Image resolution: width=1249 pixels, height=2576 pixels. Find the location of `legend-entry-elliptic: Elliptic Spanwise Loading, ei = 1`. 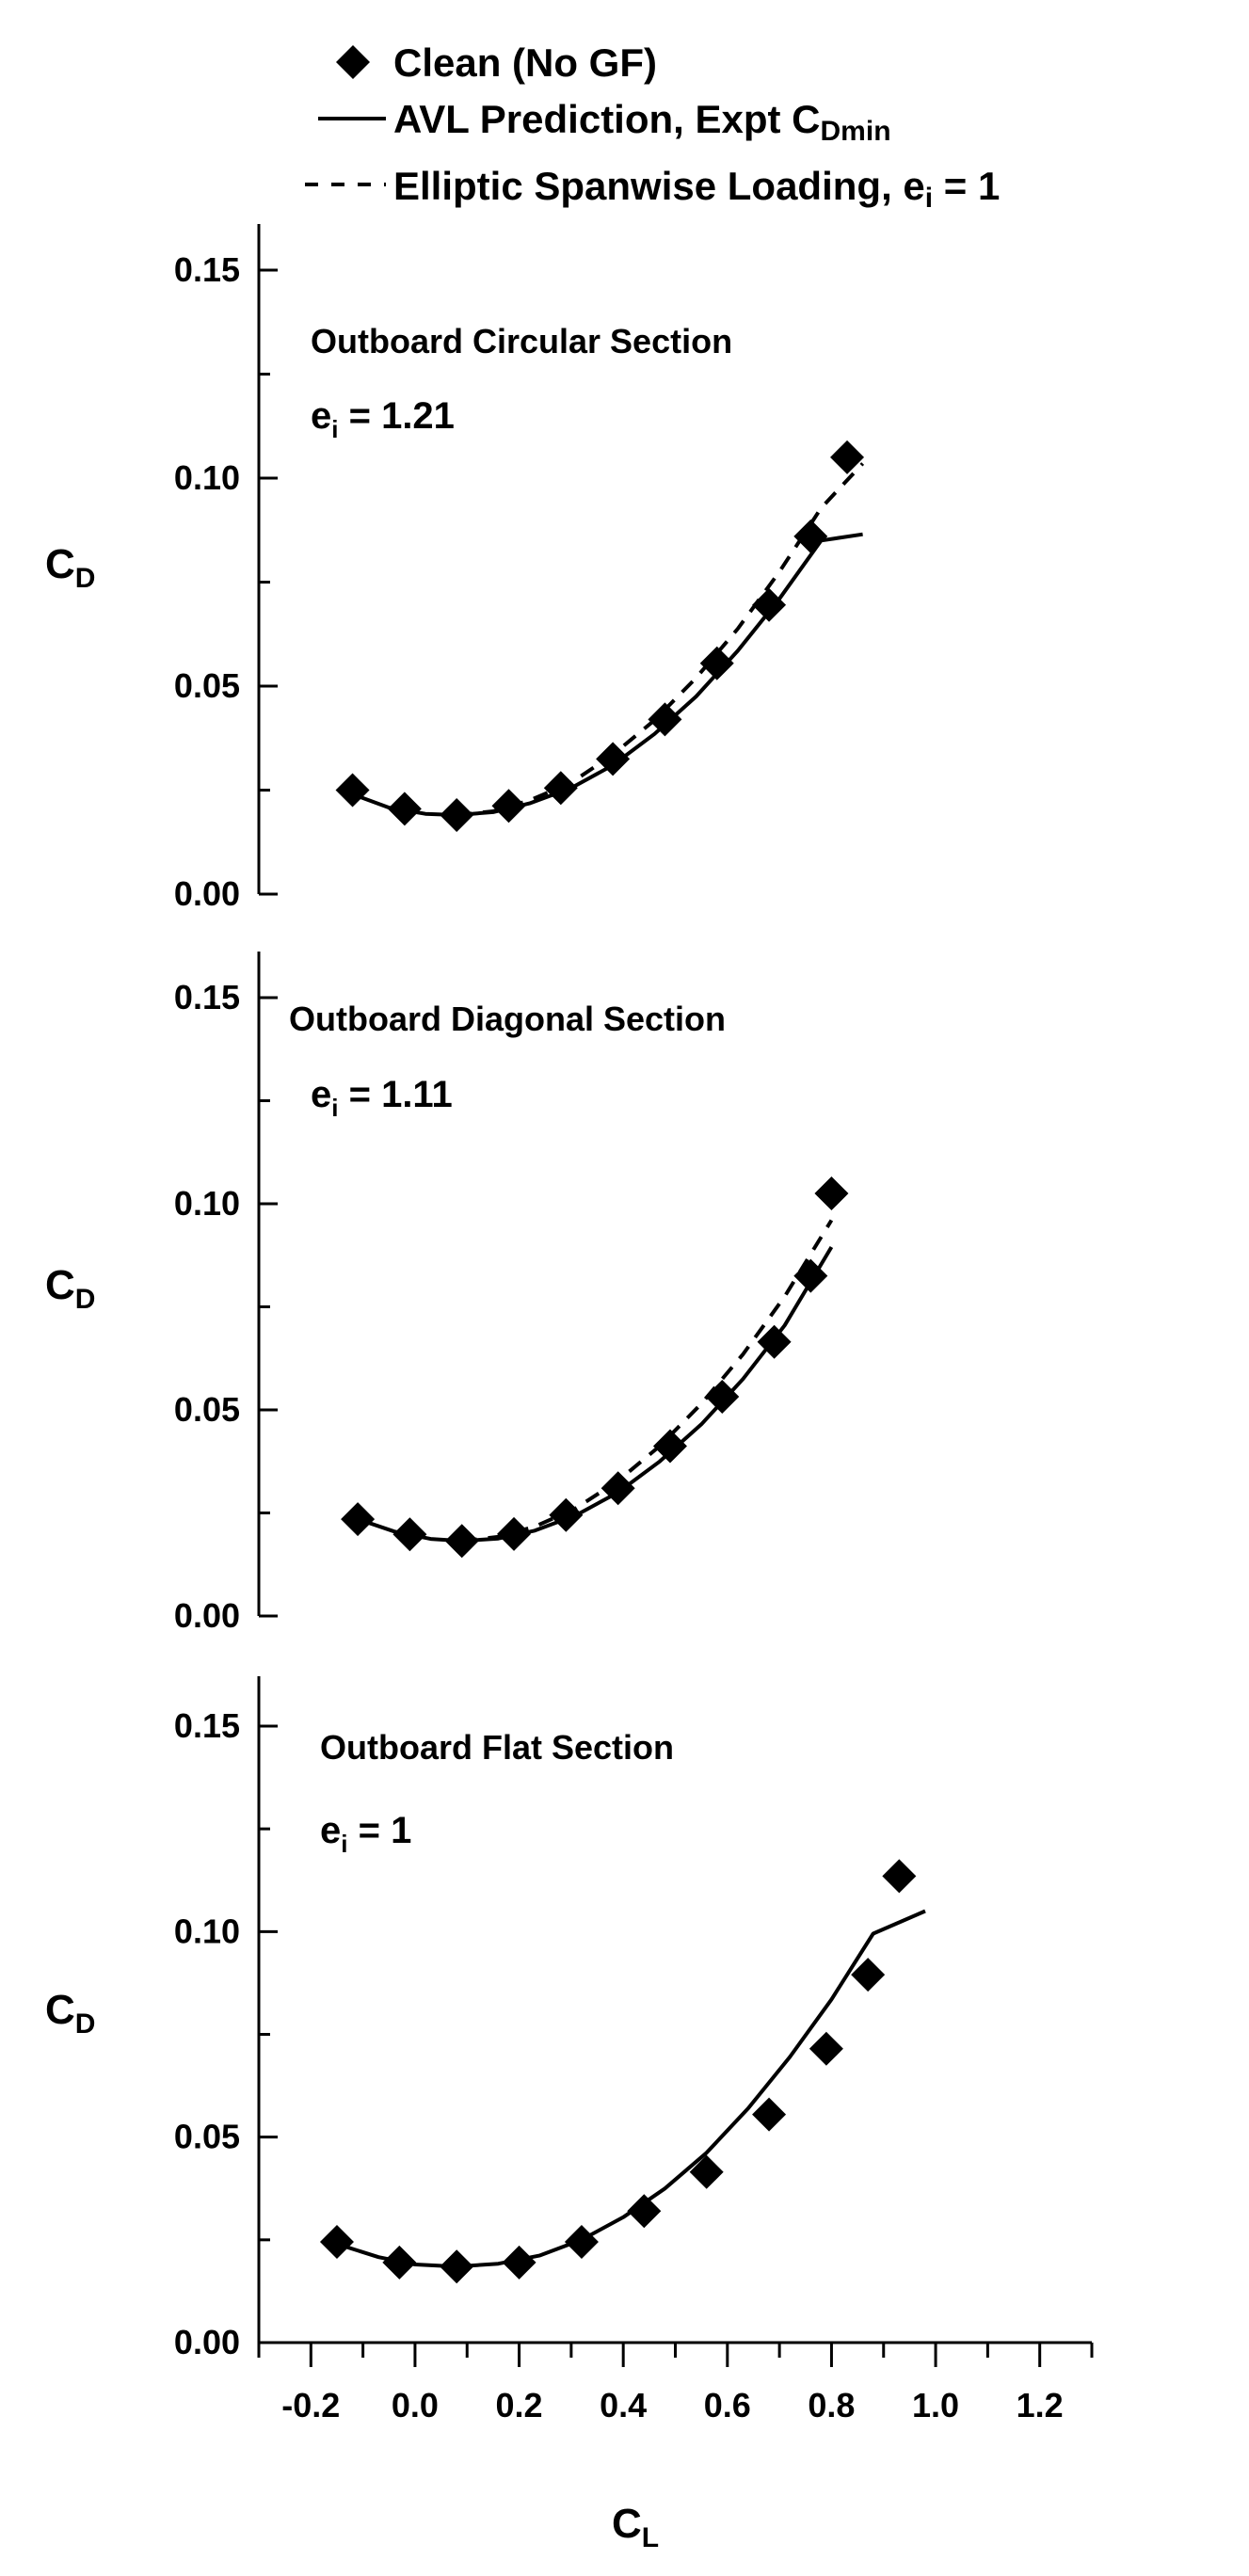

legend-entry-elliptic: Elliptic Spanwise Loading, ei = 1 is located at coordinates (652, 189).